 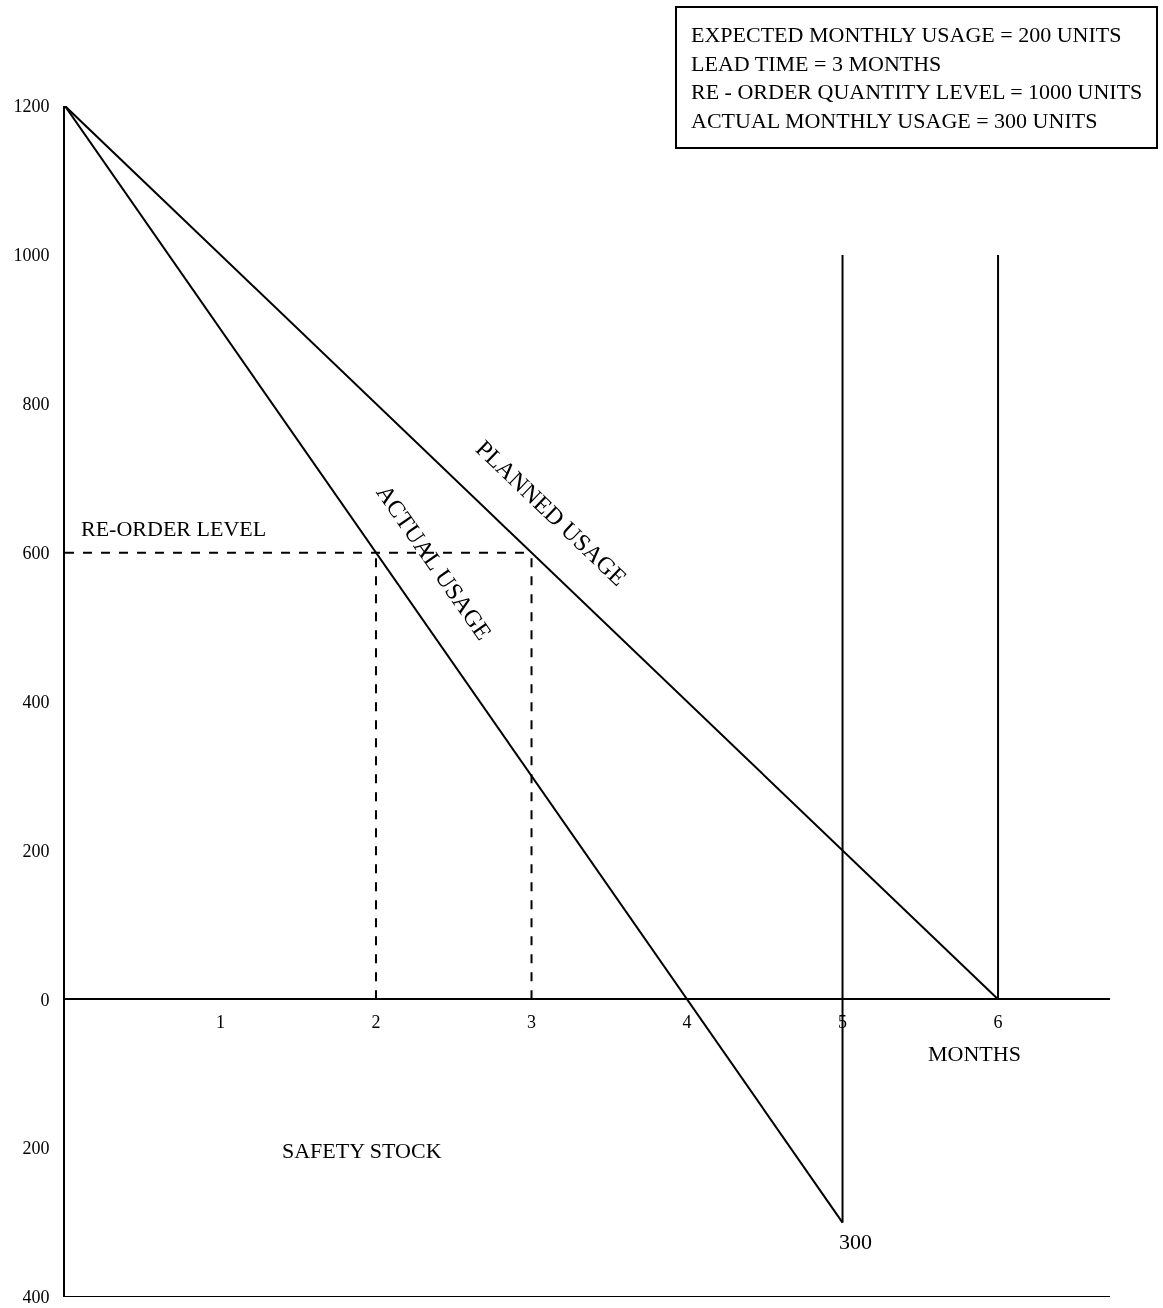 What do you see at coordinates (855, 1241) in the screenshot?
I see `annotation: 300` at bounding box center [855, 1241].